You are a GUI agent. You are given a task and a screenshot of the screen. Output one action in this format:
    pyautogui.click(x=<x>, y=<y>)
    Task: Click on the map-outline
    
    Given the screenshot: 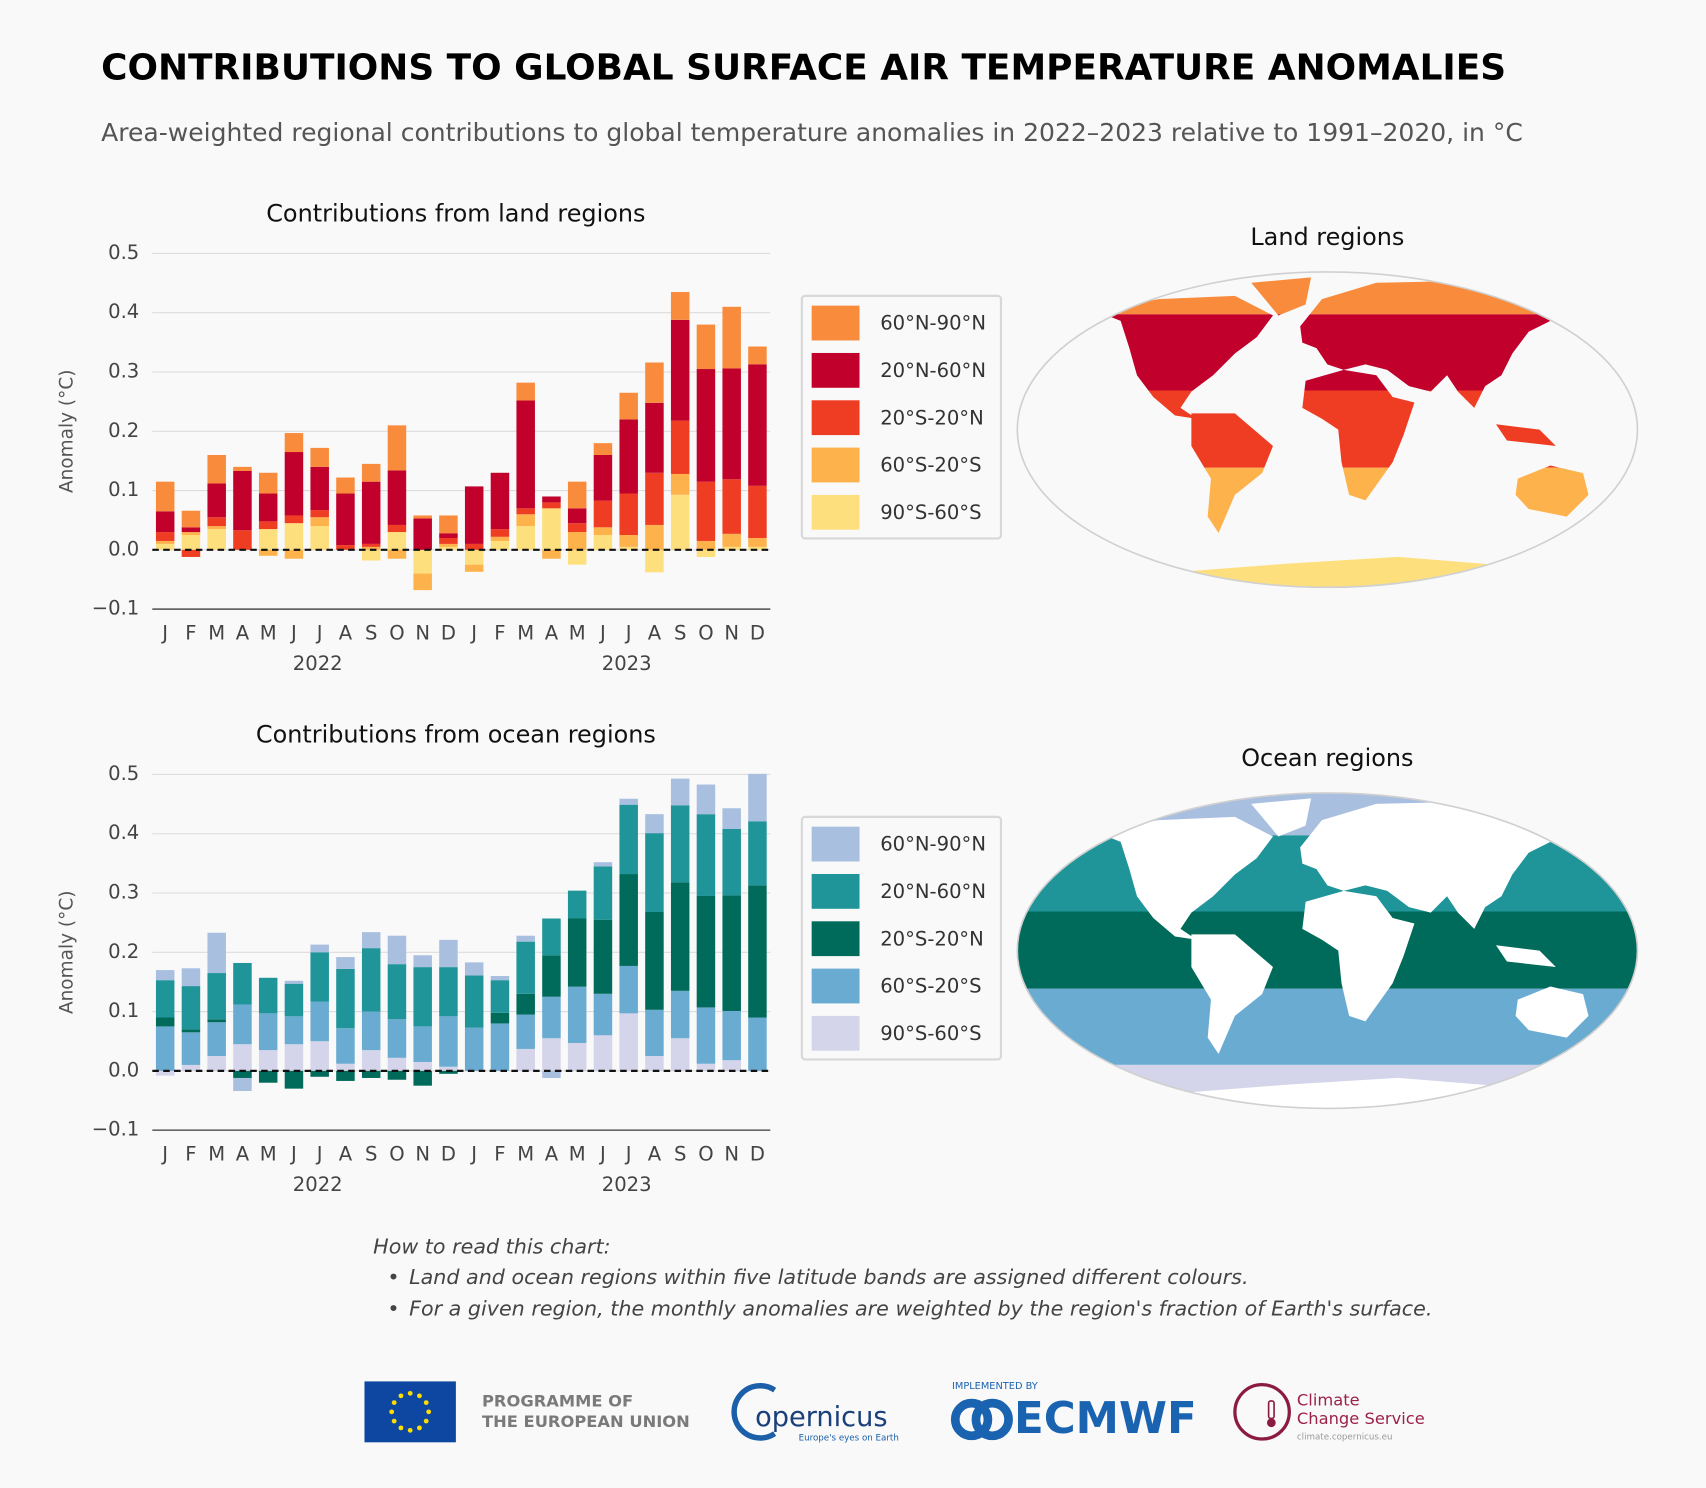 What is the action you would take?
    pyautogui.click(x=1327, y=430)
    